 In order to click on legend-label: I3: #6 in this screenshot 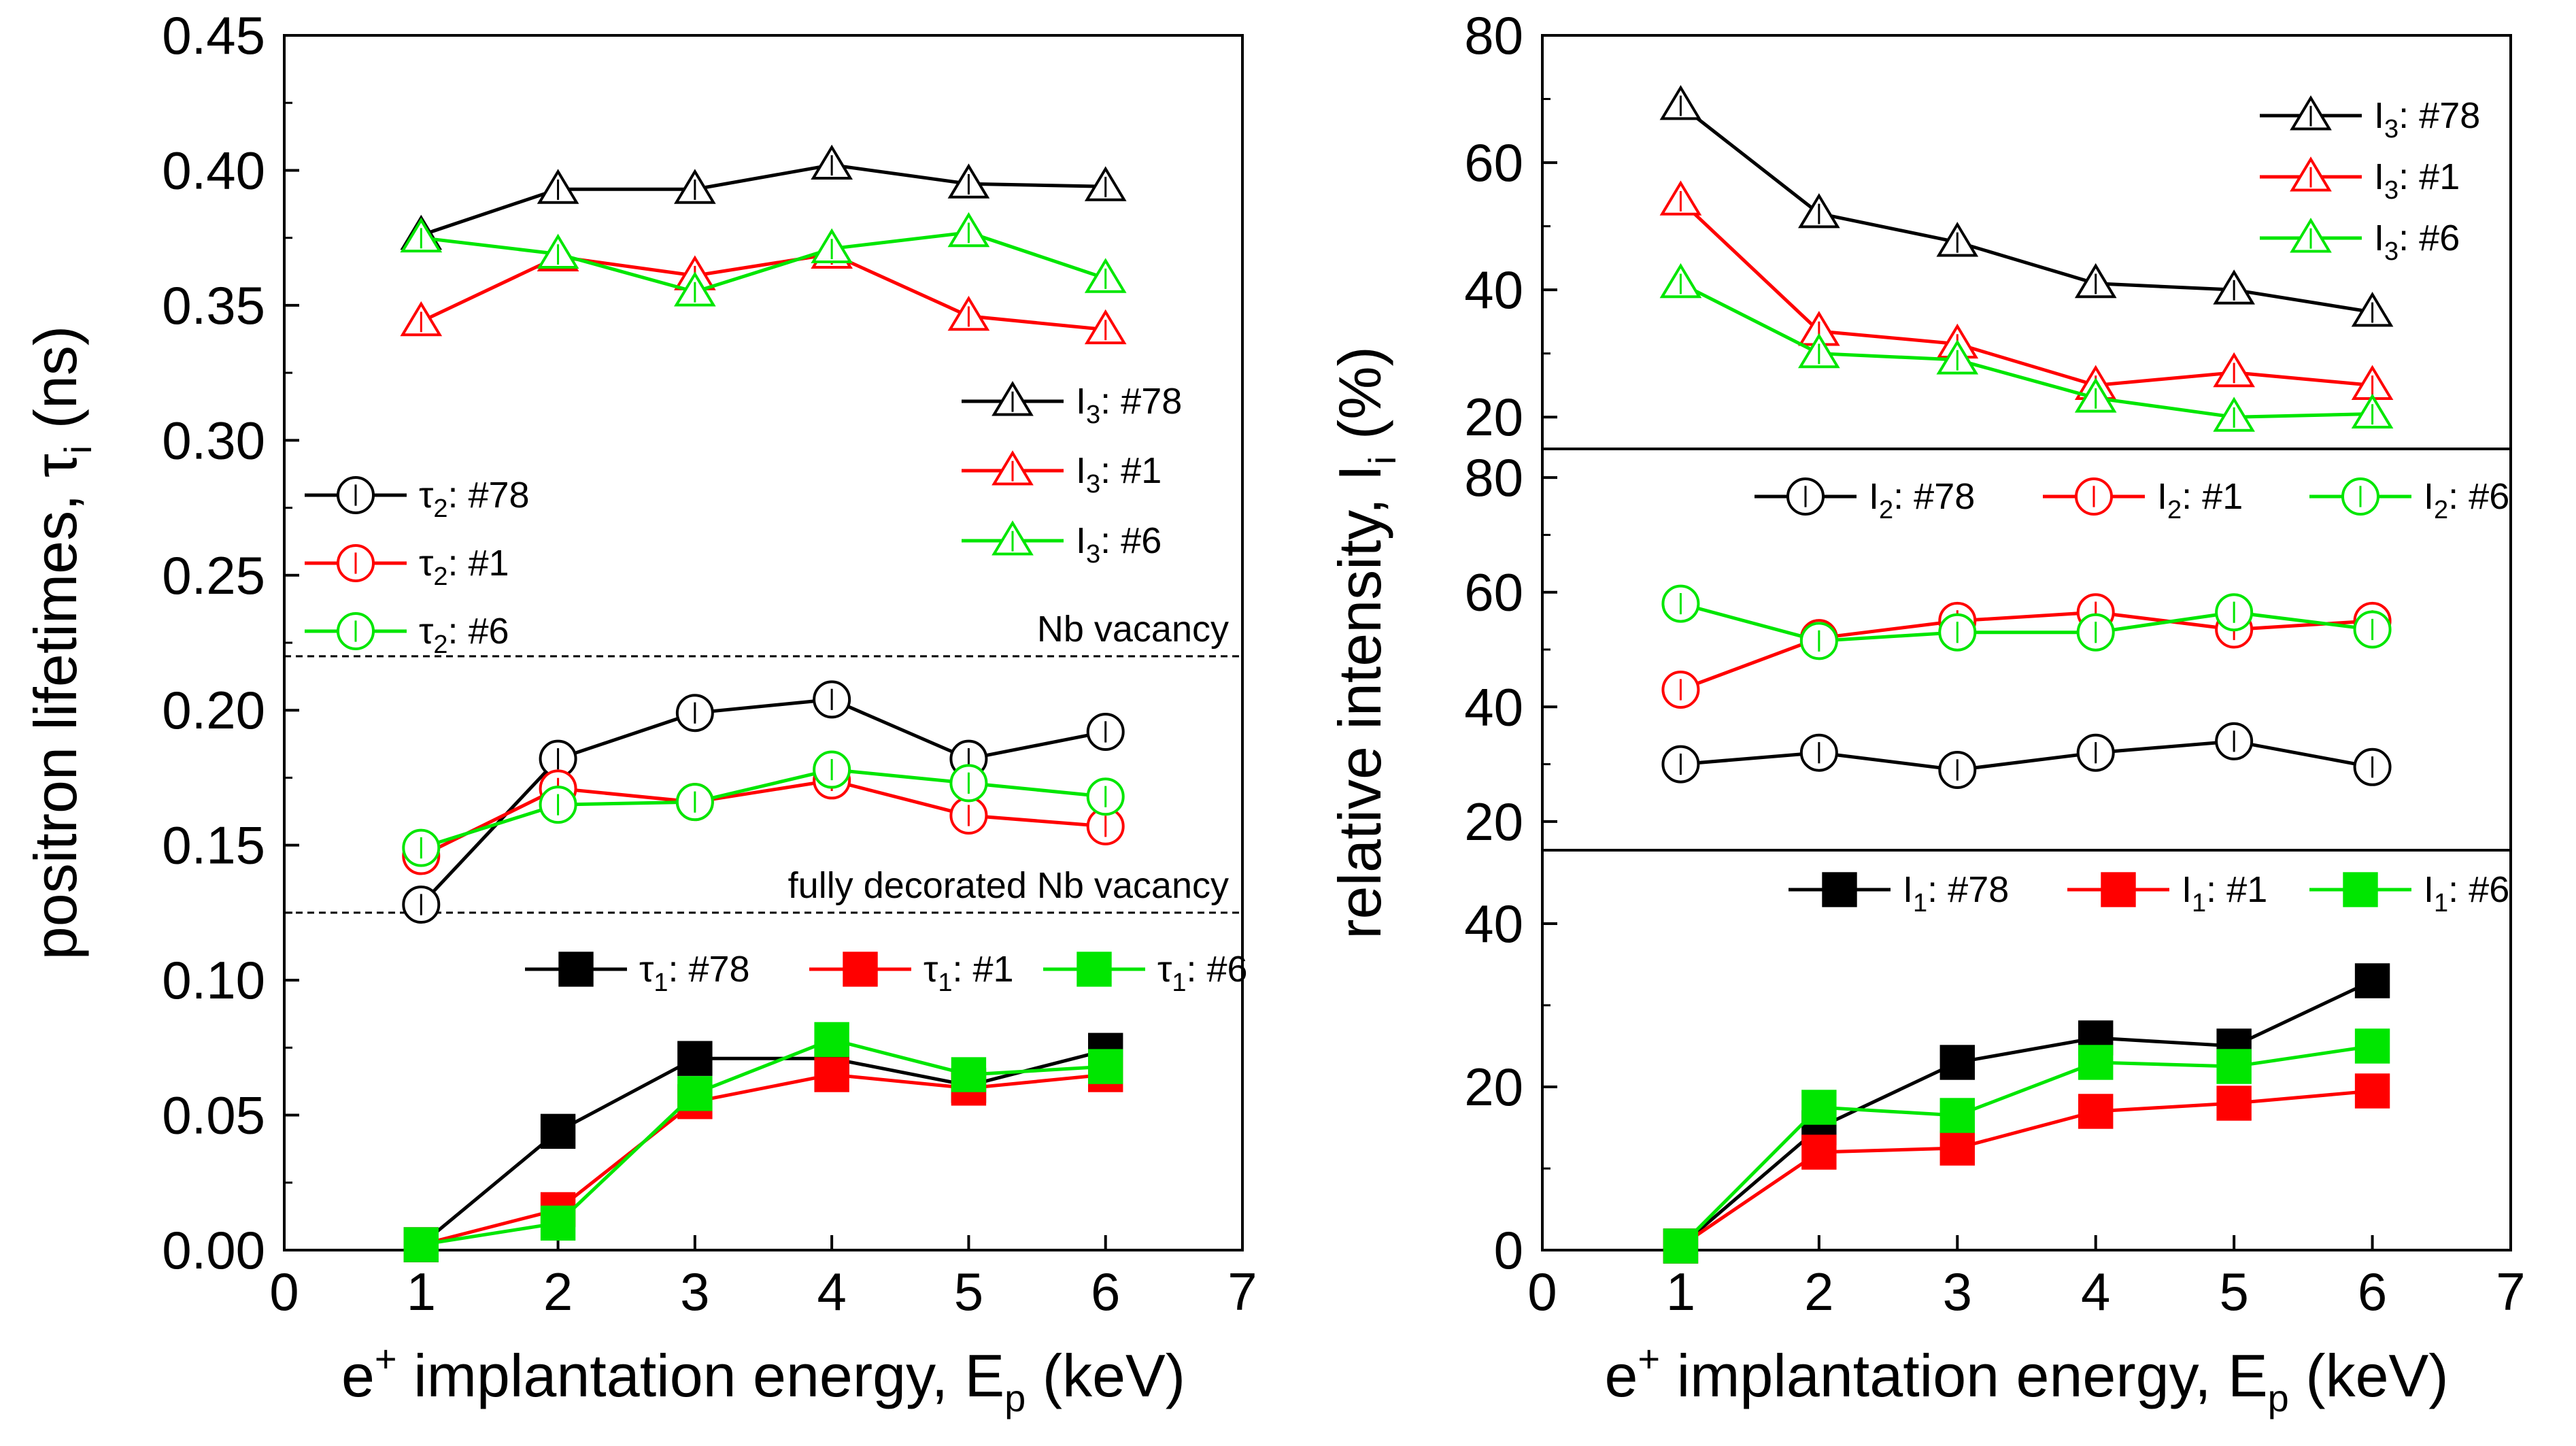, I will do `click(1119, 544)`.